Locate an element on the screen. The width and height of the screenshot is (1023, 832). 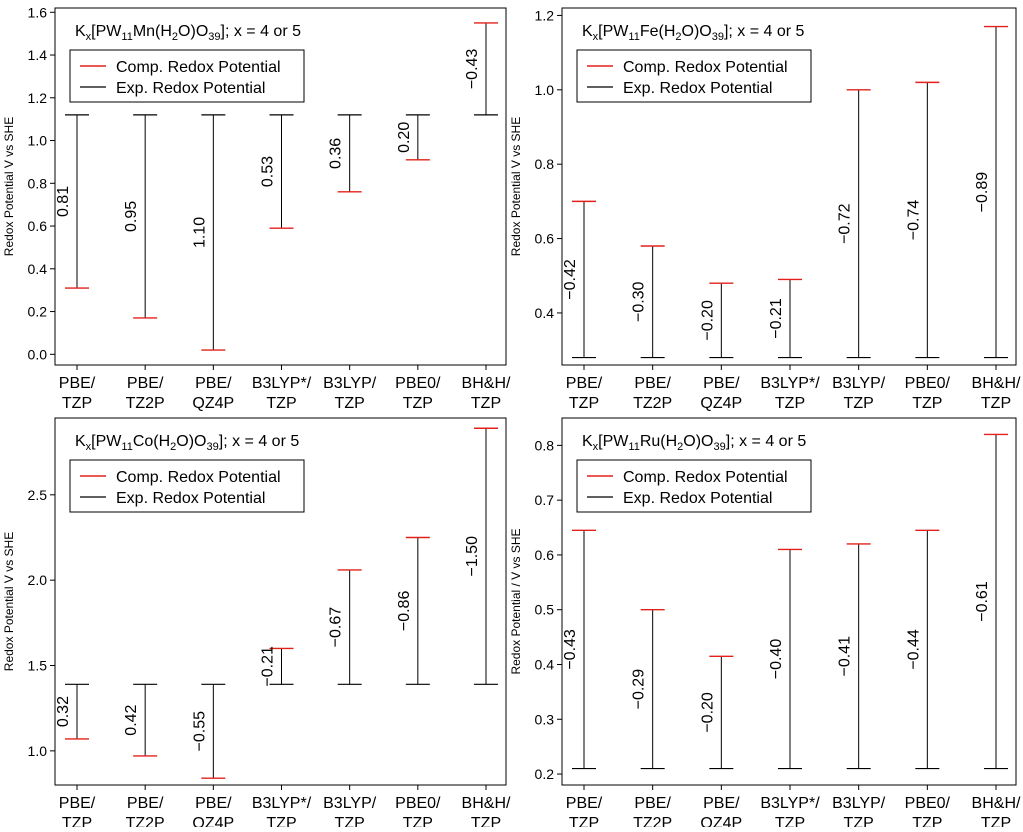
difference-label: −0.89 is located at coordinates (982, 192).